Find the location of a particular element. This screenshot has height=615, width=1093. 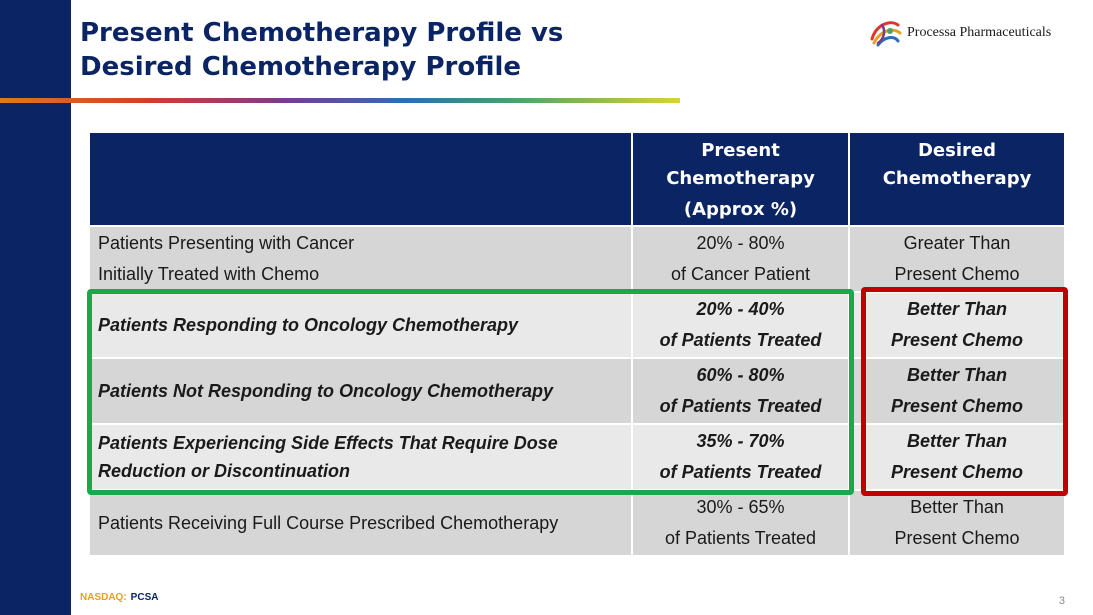

stock-symbol: PCSA is located at coordinates (144, 597).